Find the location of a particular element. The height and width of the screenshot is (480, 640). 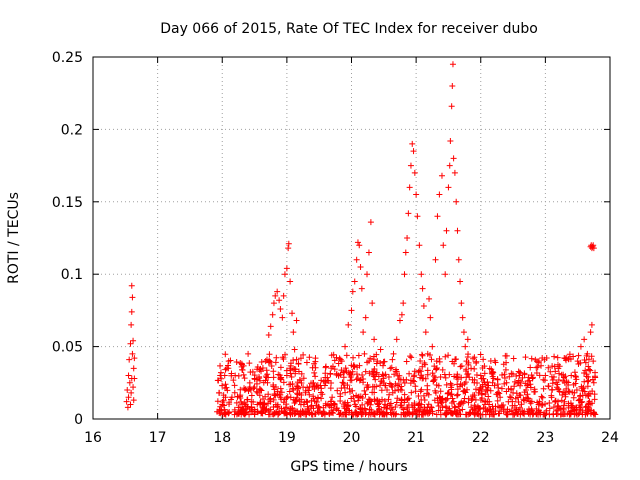

x-tick-label: 16 is located at coordinates (93, 438).